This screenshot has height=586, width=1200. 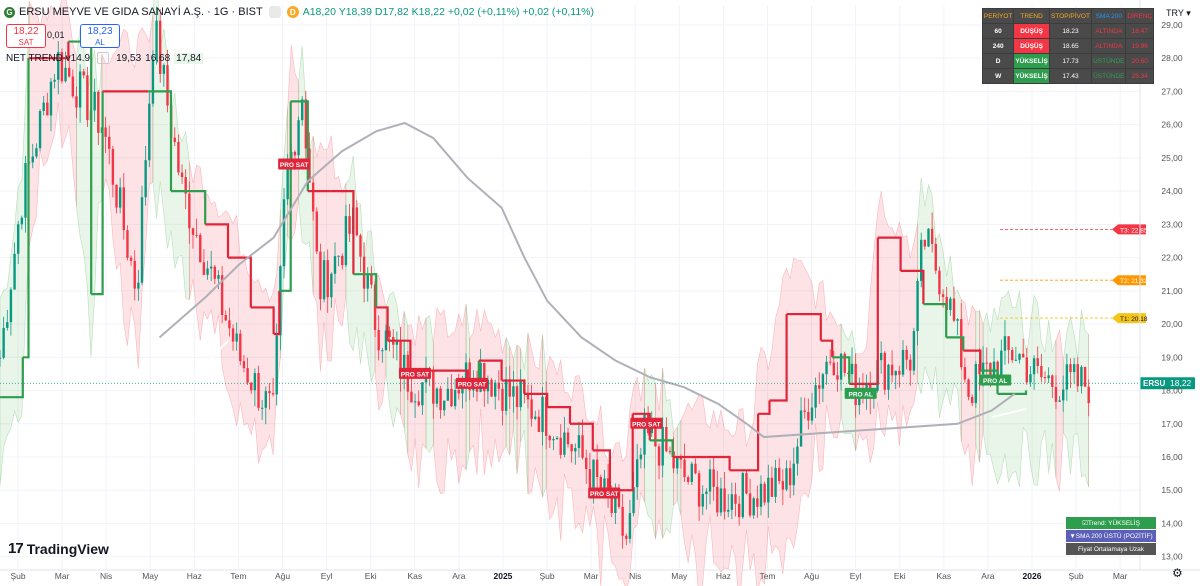 I want to click on dividend-badge: D, so click(x=292, y=12).